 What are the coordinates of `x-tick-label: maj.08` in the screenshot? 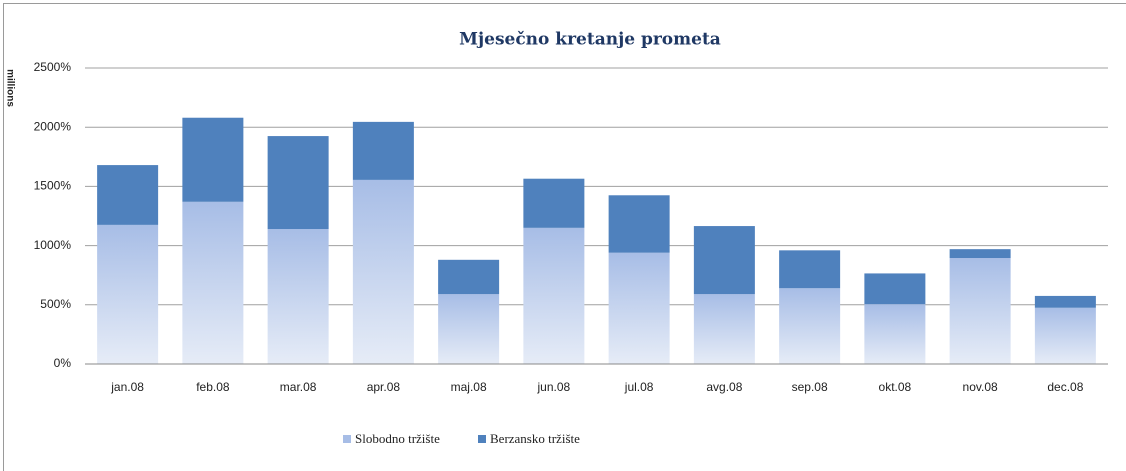 It's located at (469, 387).